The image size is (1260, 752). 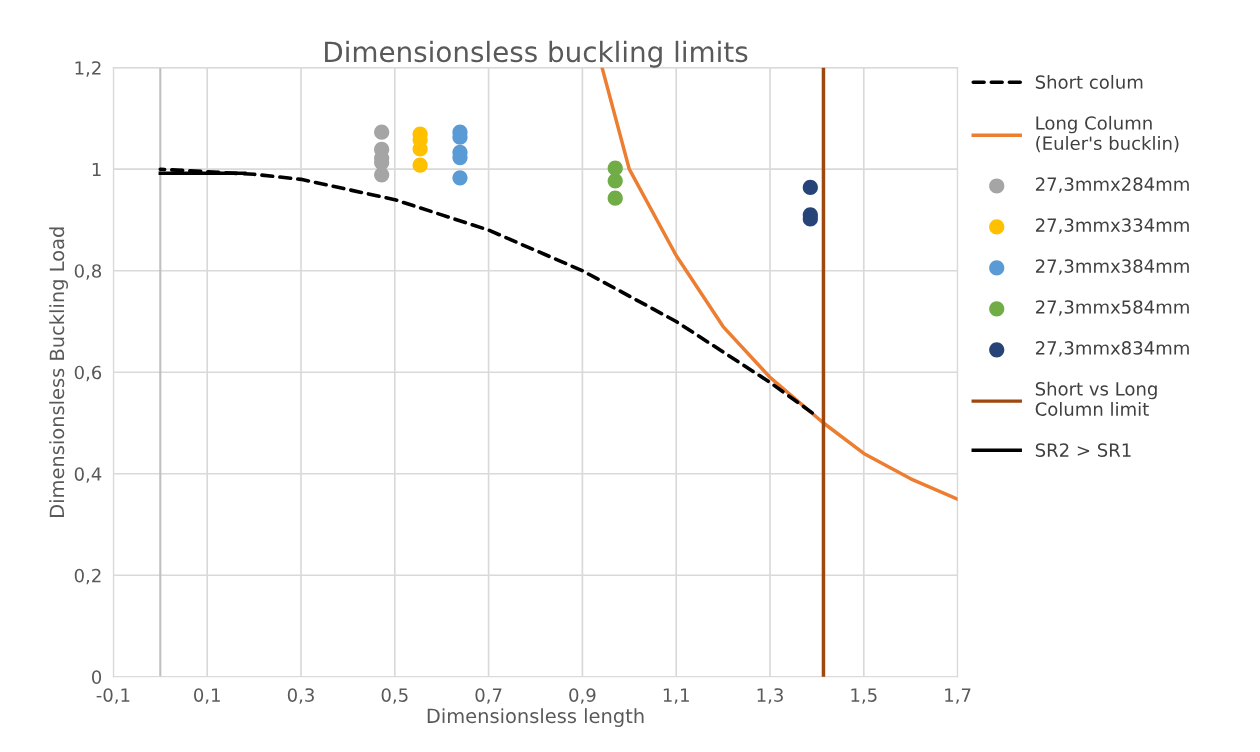 What do you see at coordinates (59, 372) in the screenshot?
I see `y-axis-title: Dimensionsless Buckling Load` at bounding box center [59, 372].